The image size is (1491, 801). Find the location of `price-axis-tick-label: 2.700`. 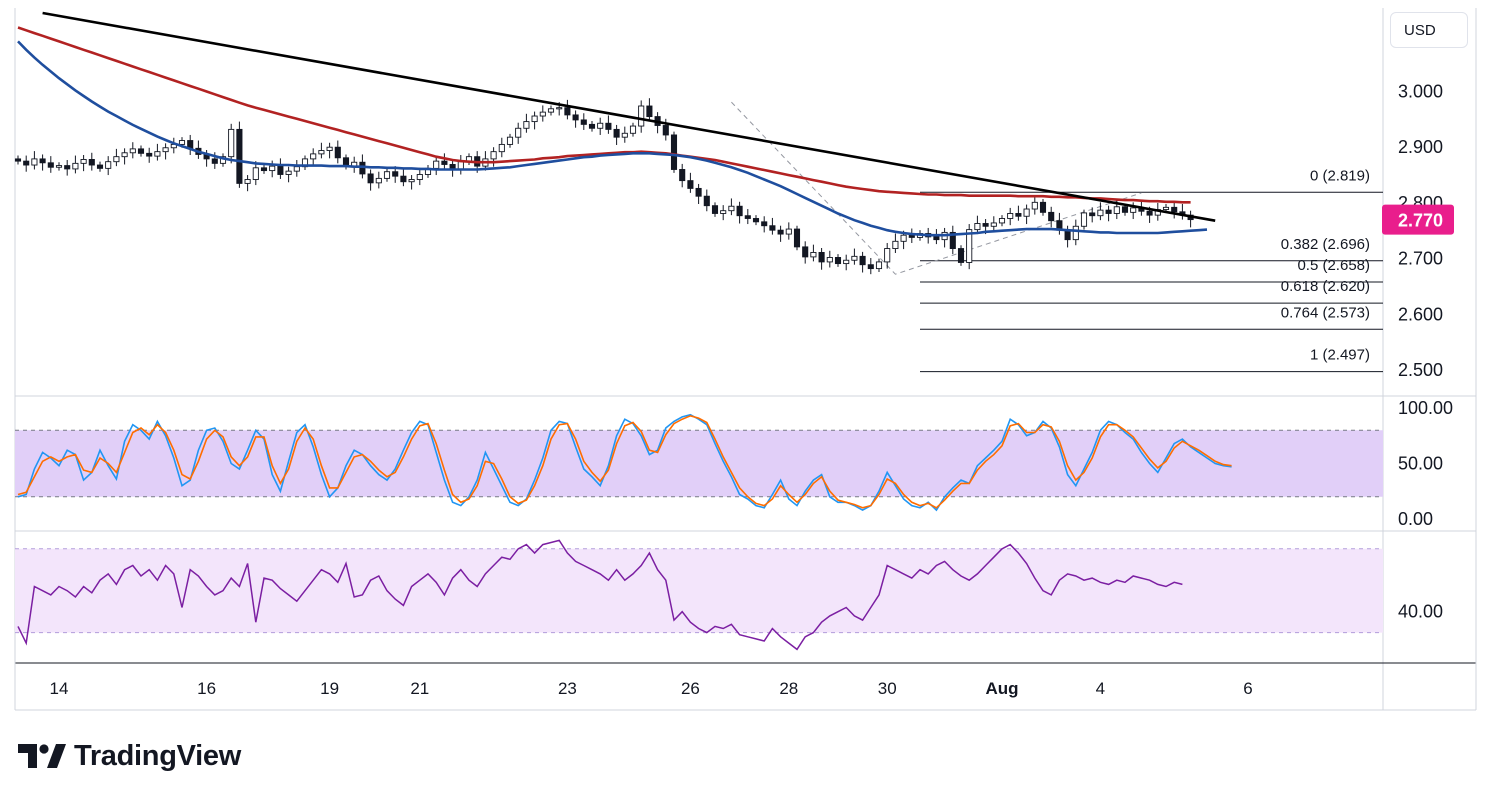

price-axis-tick-label: 2.700 is located at coordinates (1420, 259).